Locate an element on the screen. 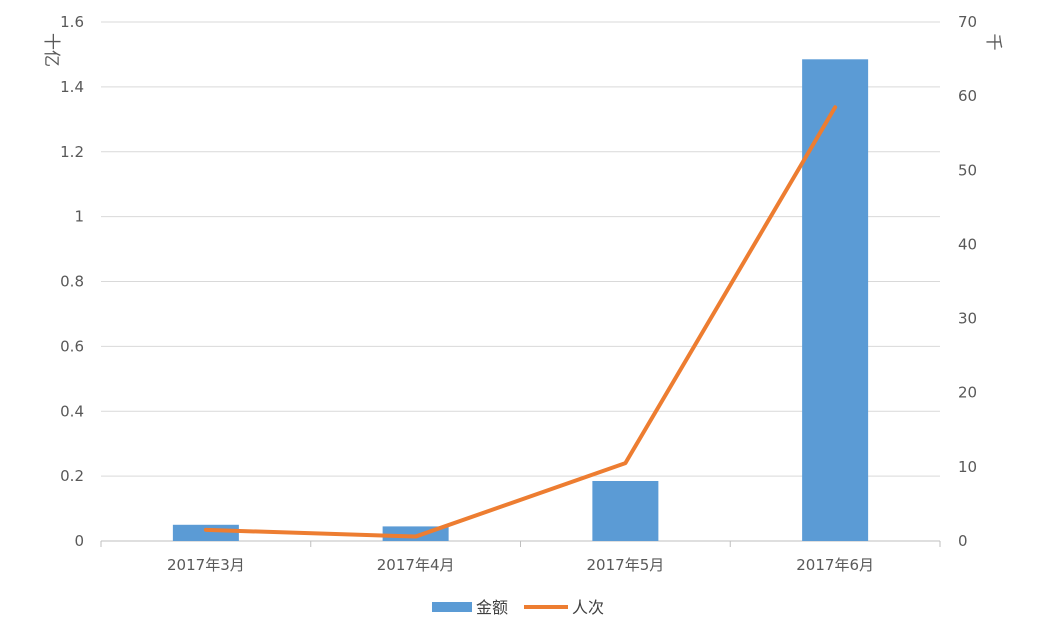 The height and width of the screenshot is (639, 1037). x-tick-label: 2017年6月 is located at coordinates (835, 565).